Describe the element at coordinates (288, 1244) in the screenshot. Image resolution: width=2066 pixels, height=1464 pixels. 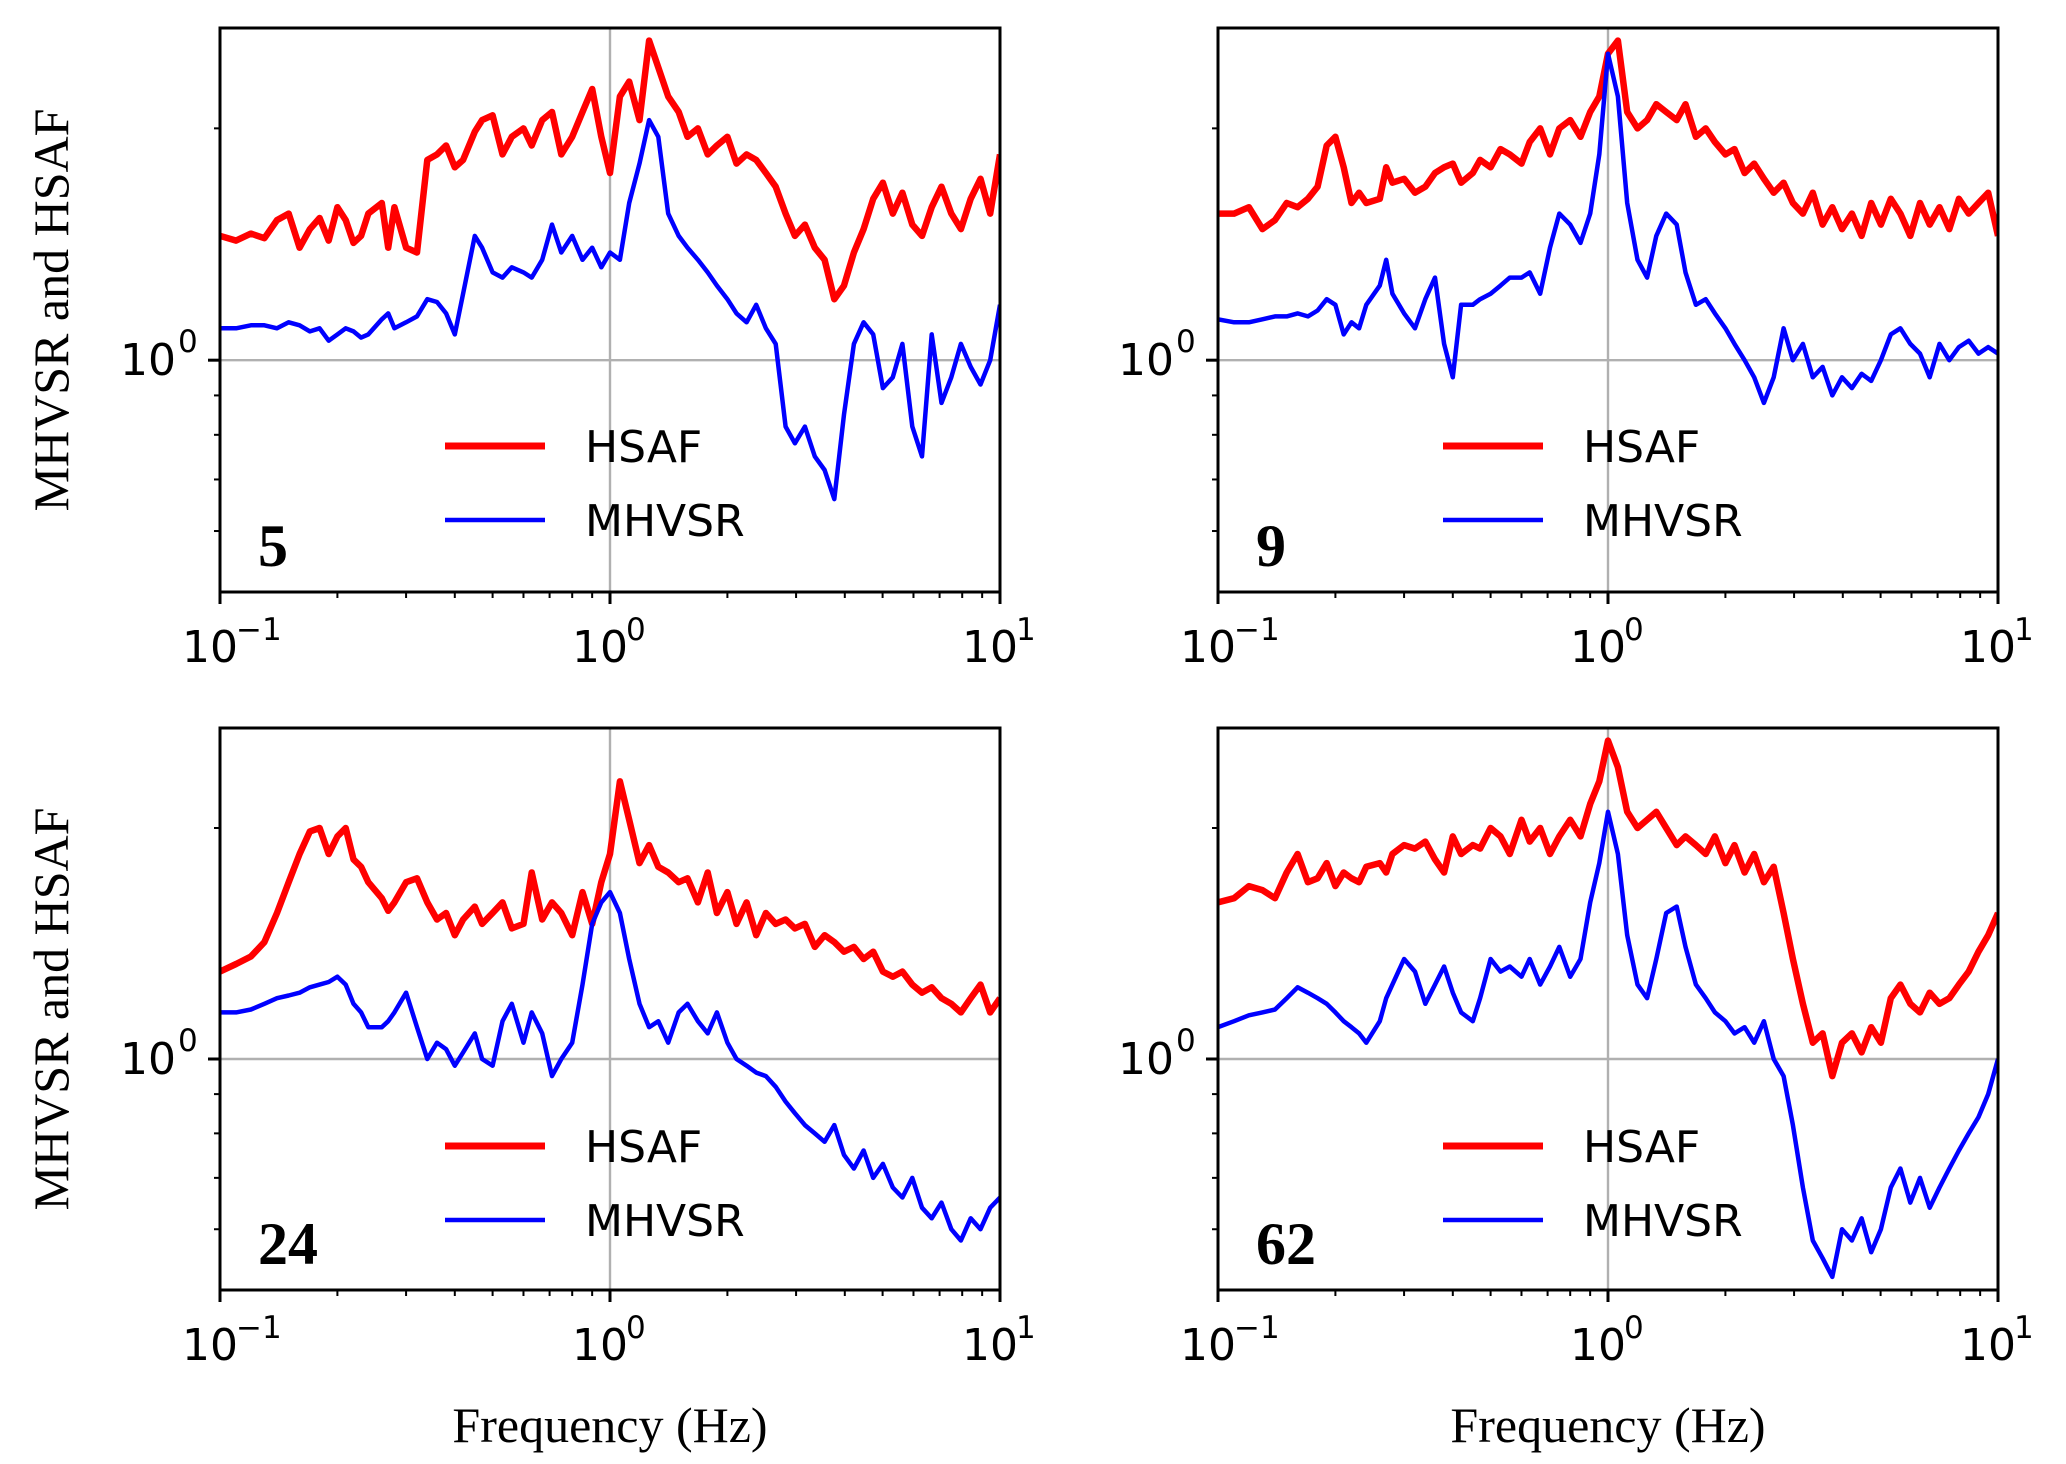
I see `panel-label: 24` at that location.